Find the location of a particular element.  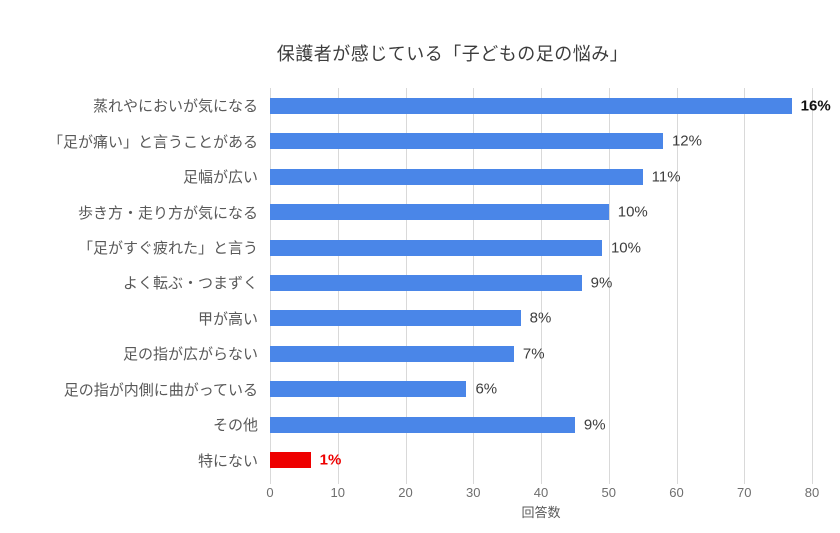

value-label: 8% is located at coordinates (540, 318).